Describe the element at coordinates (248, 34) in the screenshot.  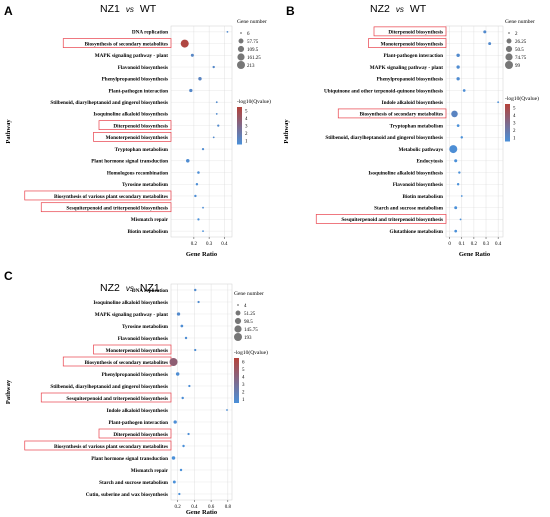
I see `size-legend-label: 6` at that location.